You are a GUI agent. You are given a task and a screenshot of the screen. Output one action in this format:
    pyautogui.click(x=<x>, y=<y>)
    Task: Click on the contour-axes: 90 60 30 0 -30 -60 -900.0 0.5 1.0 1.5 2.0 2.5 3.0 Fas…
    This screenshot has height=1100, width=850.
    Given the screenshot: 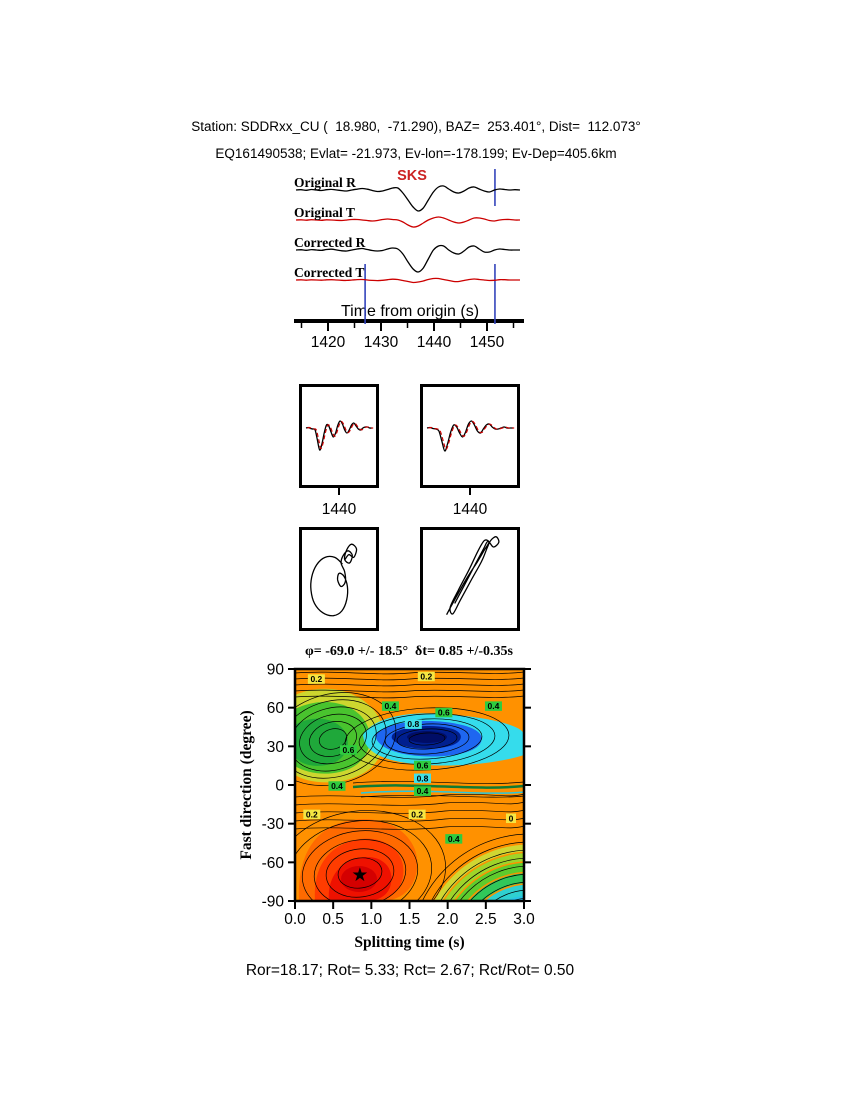 What is the action you would take?
    pyautogui.click(x=386, y=807)
    